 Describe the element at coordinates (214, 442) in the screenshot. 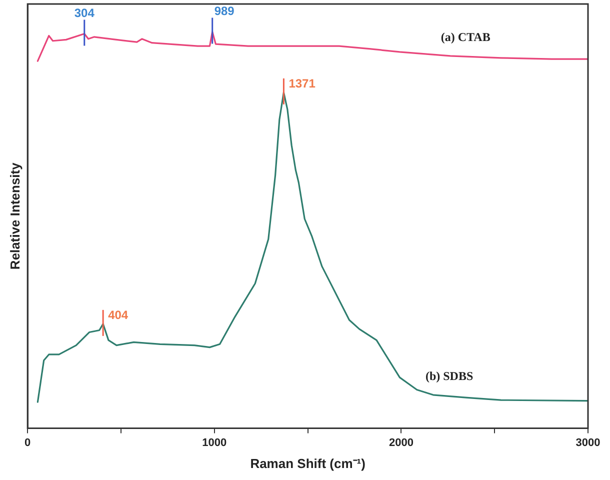

I see `x-tick-label: 1000` at that location.